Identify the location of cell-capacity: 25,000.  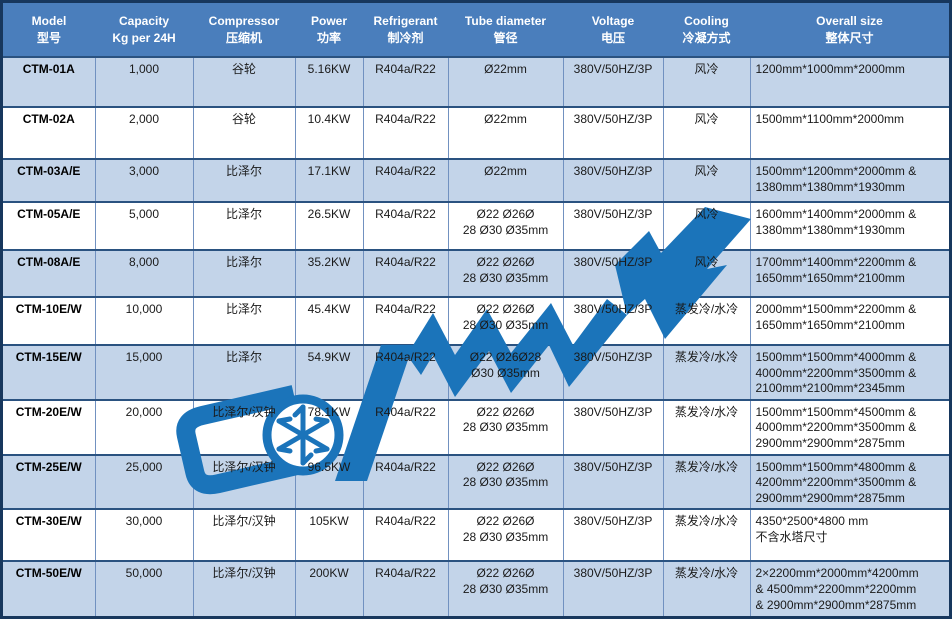
(144, 481).